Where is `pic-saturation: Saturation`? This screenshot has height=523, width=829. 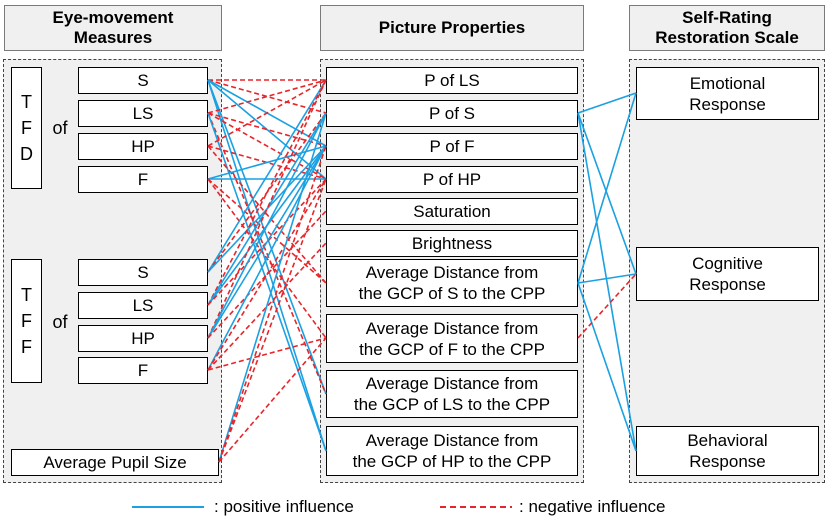 pic-saturation: Saturation is located at coordinates (452, 211).